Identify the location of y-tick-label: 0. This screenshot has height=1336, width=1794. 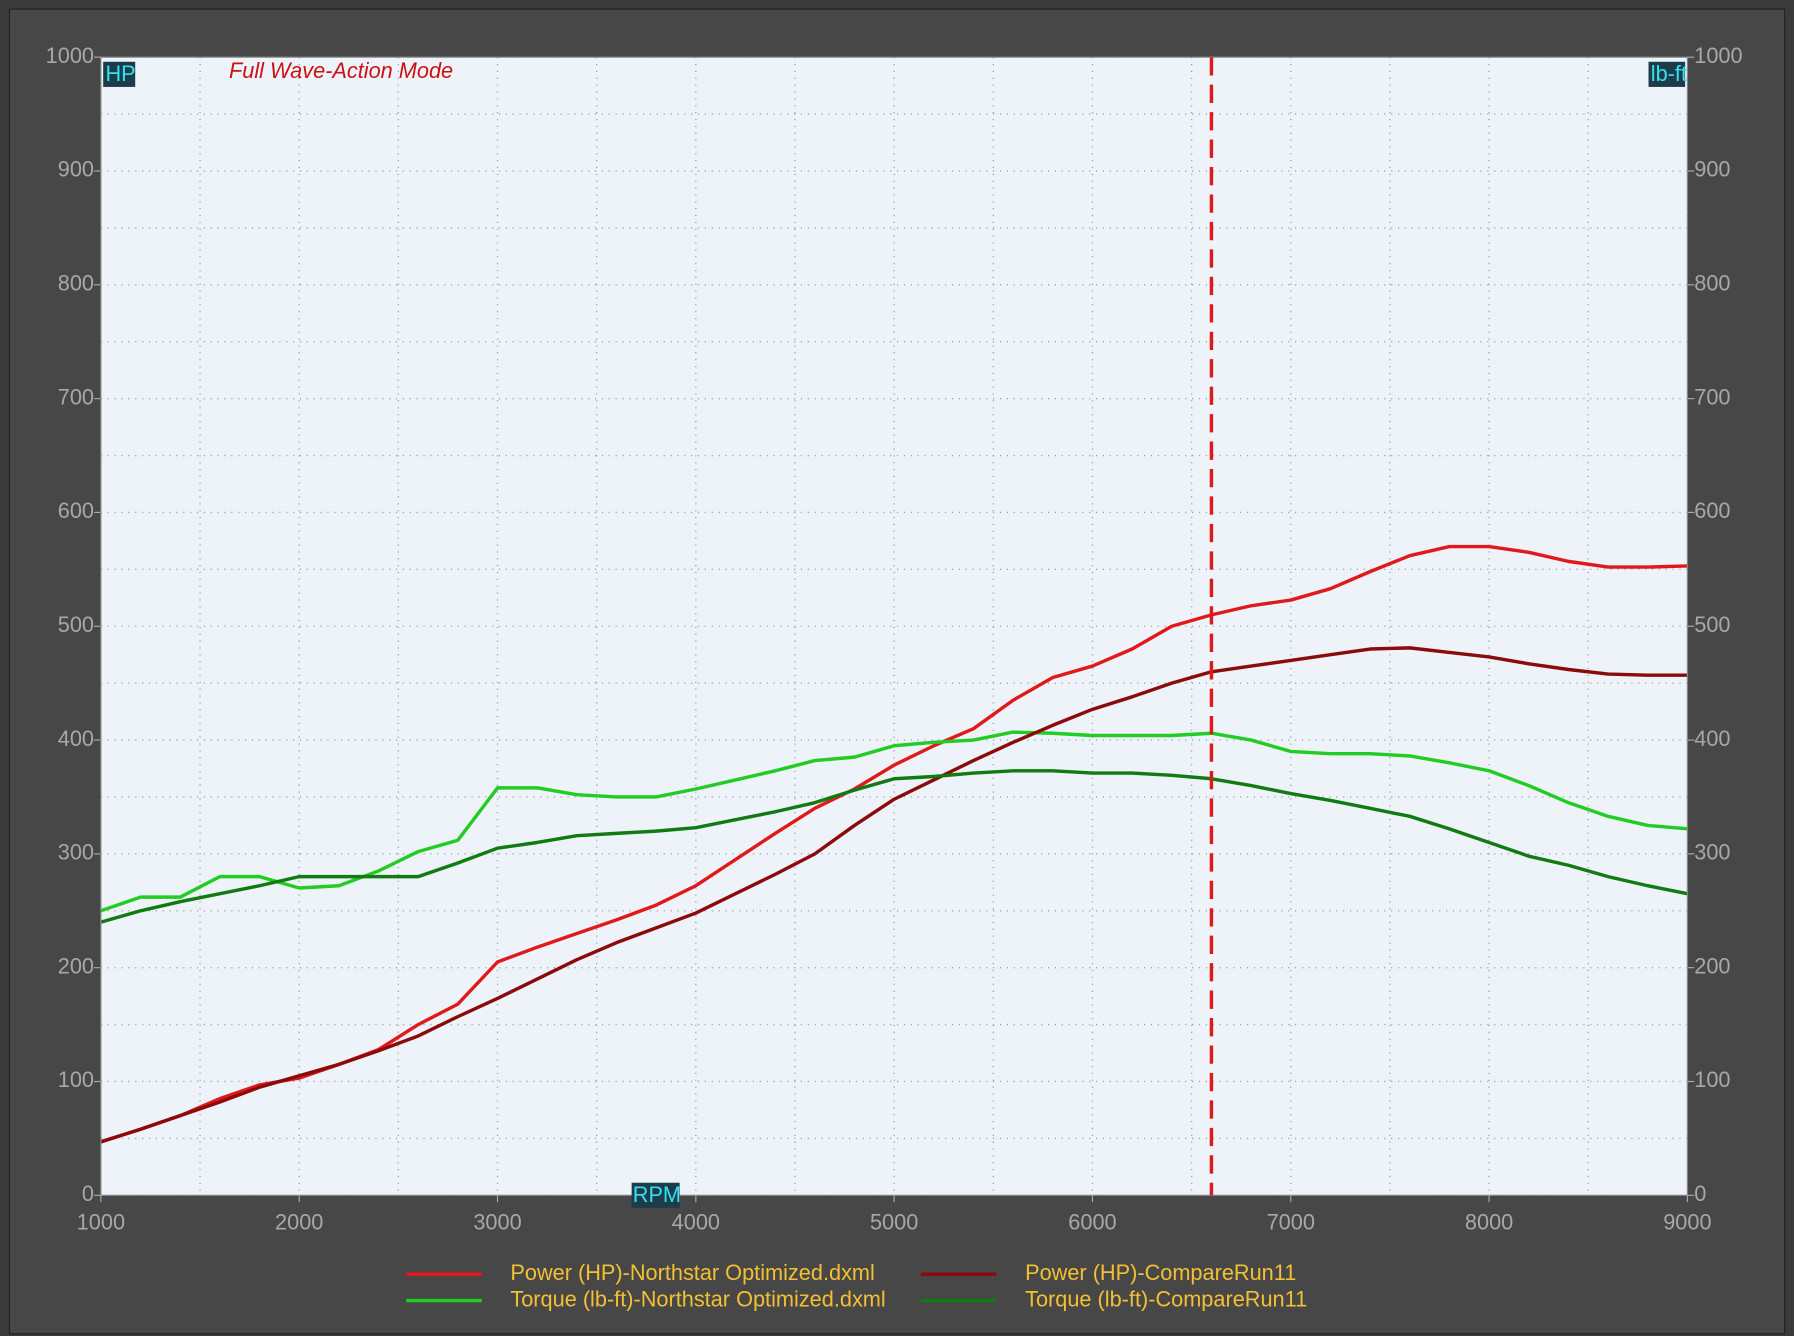
(88, 1193).